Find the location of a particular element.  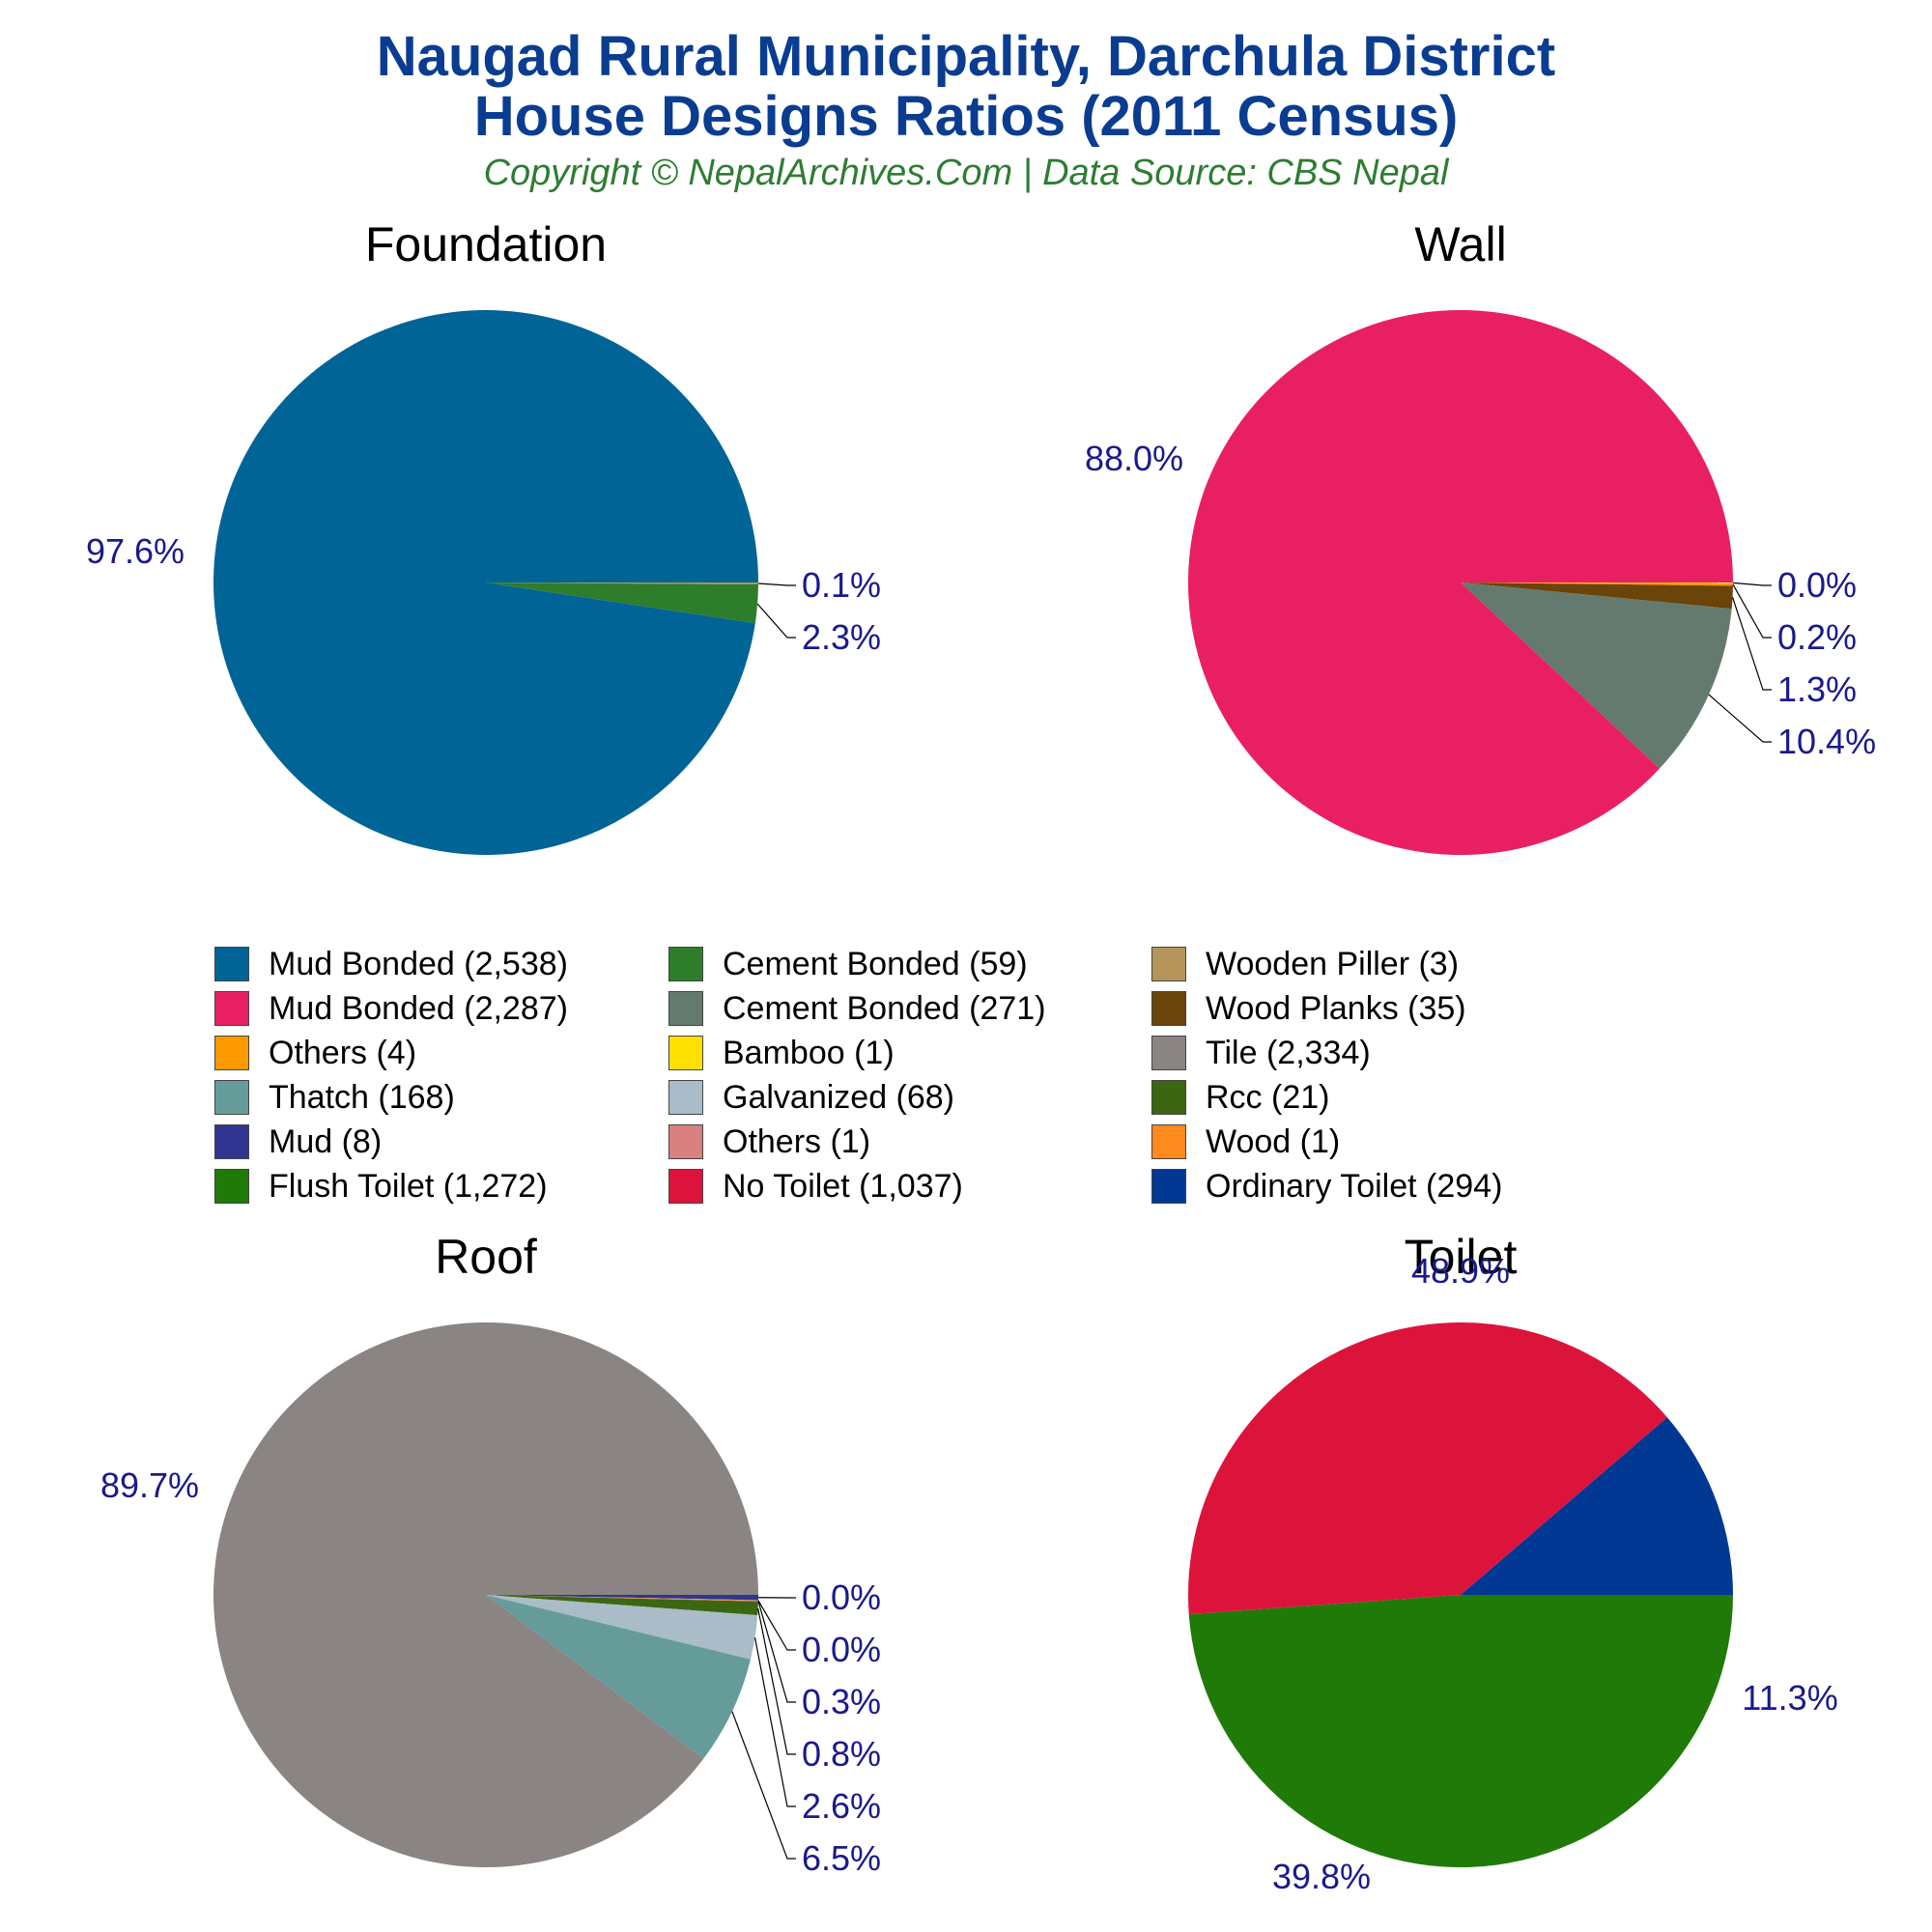

legend-item: Rcc (21) is located at coordinates (1240, 1097).